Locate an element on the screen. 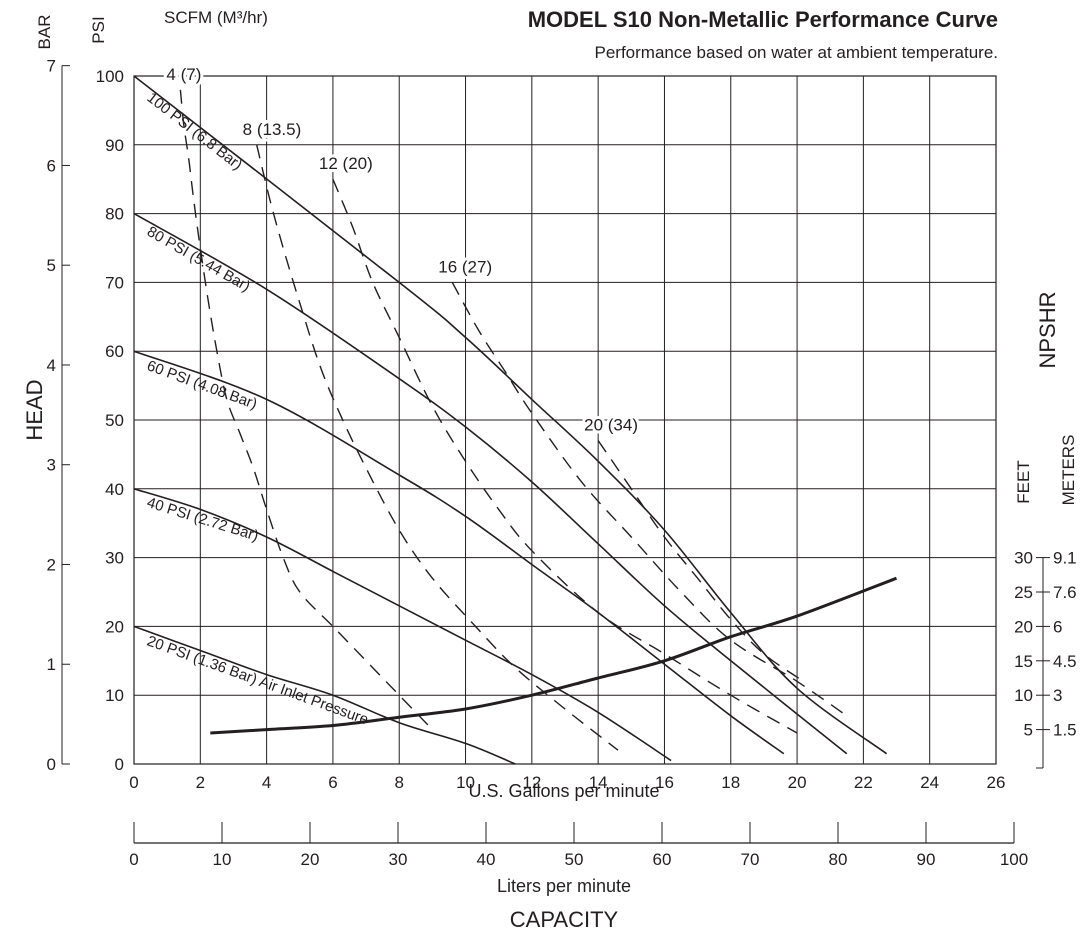 The image size is (1088, 930). psi-tick-label: 80 is located at coordinates (114, 214).